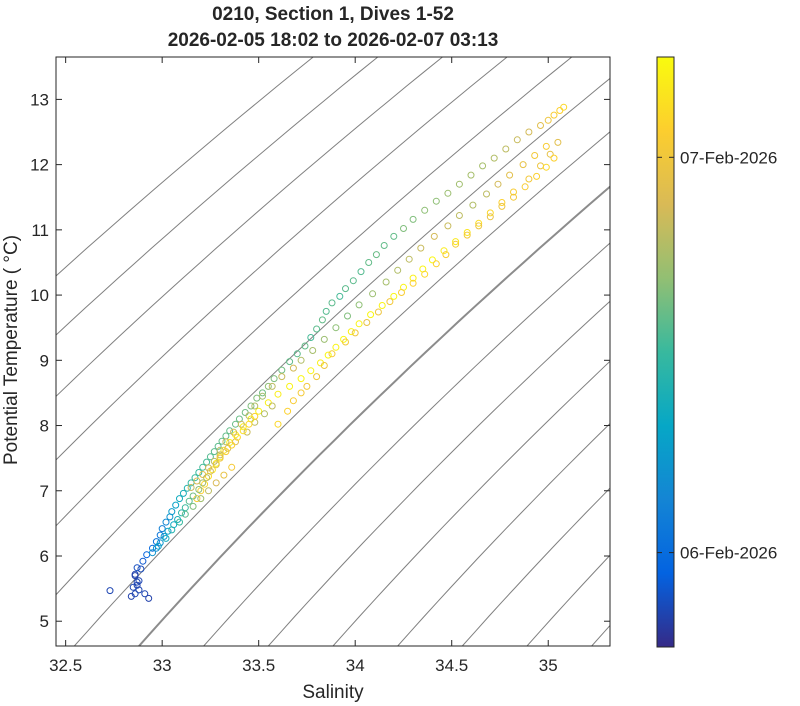 This screenshot has width=800, height=706. I want to click on y-tick-label: 9, so click(44, 360).